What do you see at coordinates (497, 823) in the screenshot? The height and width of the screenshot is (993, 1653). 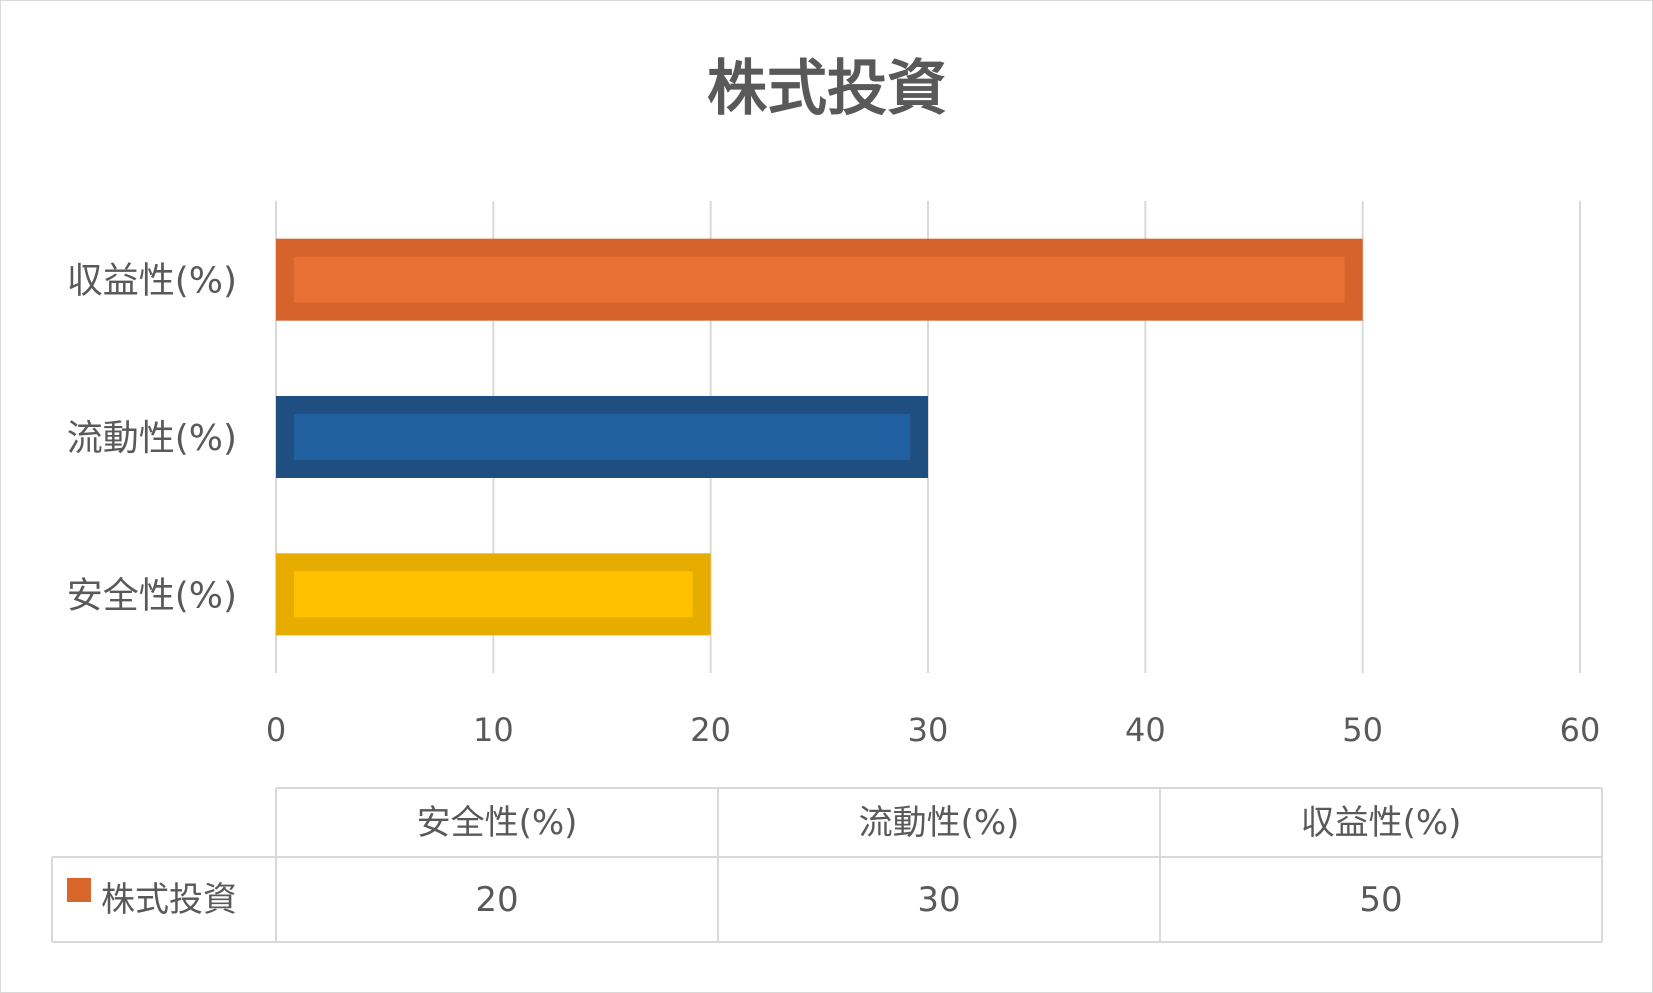 I see `table-header-cell: 安全性(%)` at bounding box center [497, 823].